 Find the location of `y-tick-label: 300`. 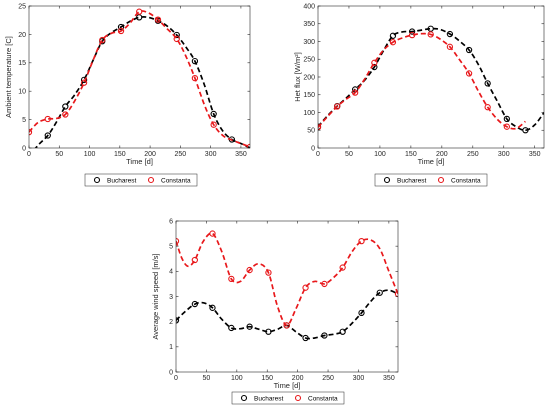

y-tick-label: 300 is located at coordinates (309, 42).